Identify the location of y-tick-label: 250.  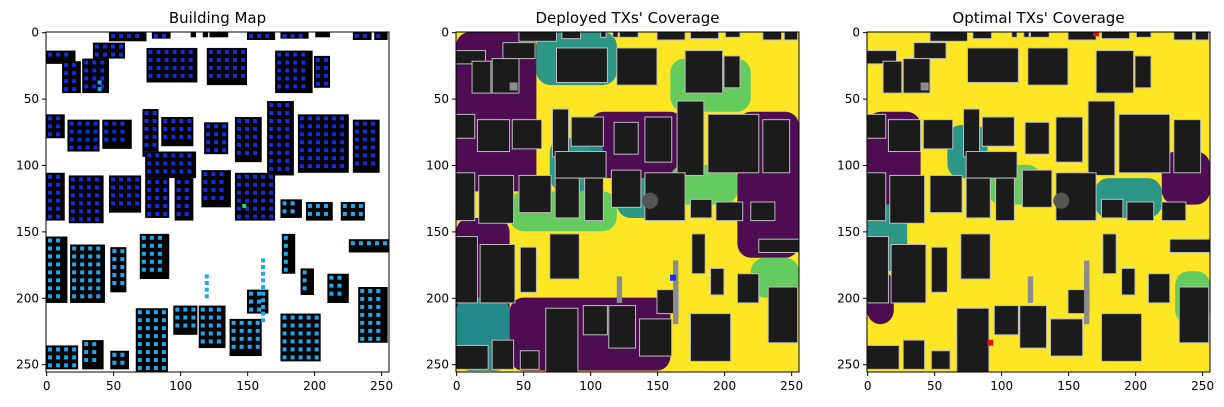
(437, 365).